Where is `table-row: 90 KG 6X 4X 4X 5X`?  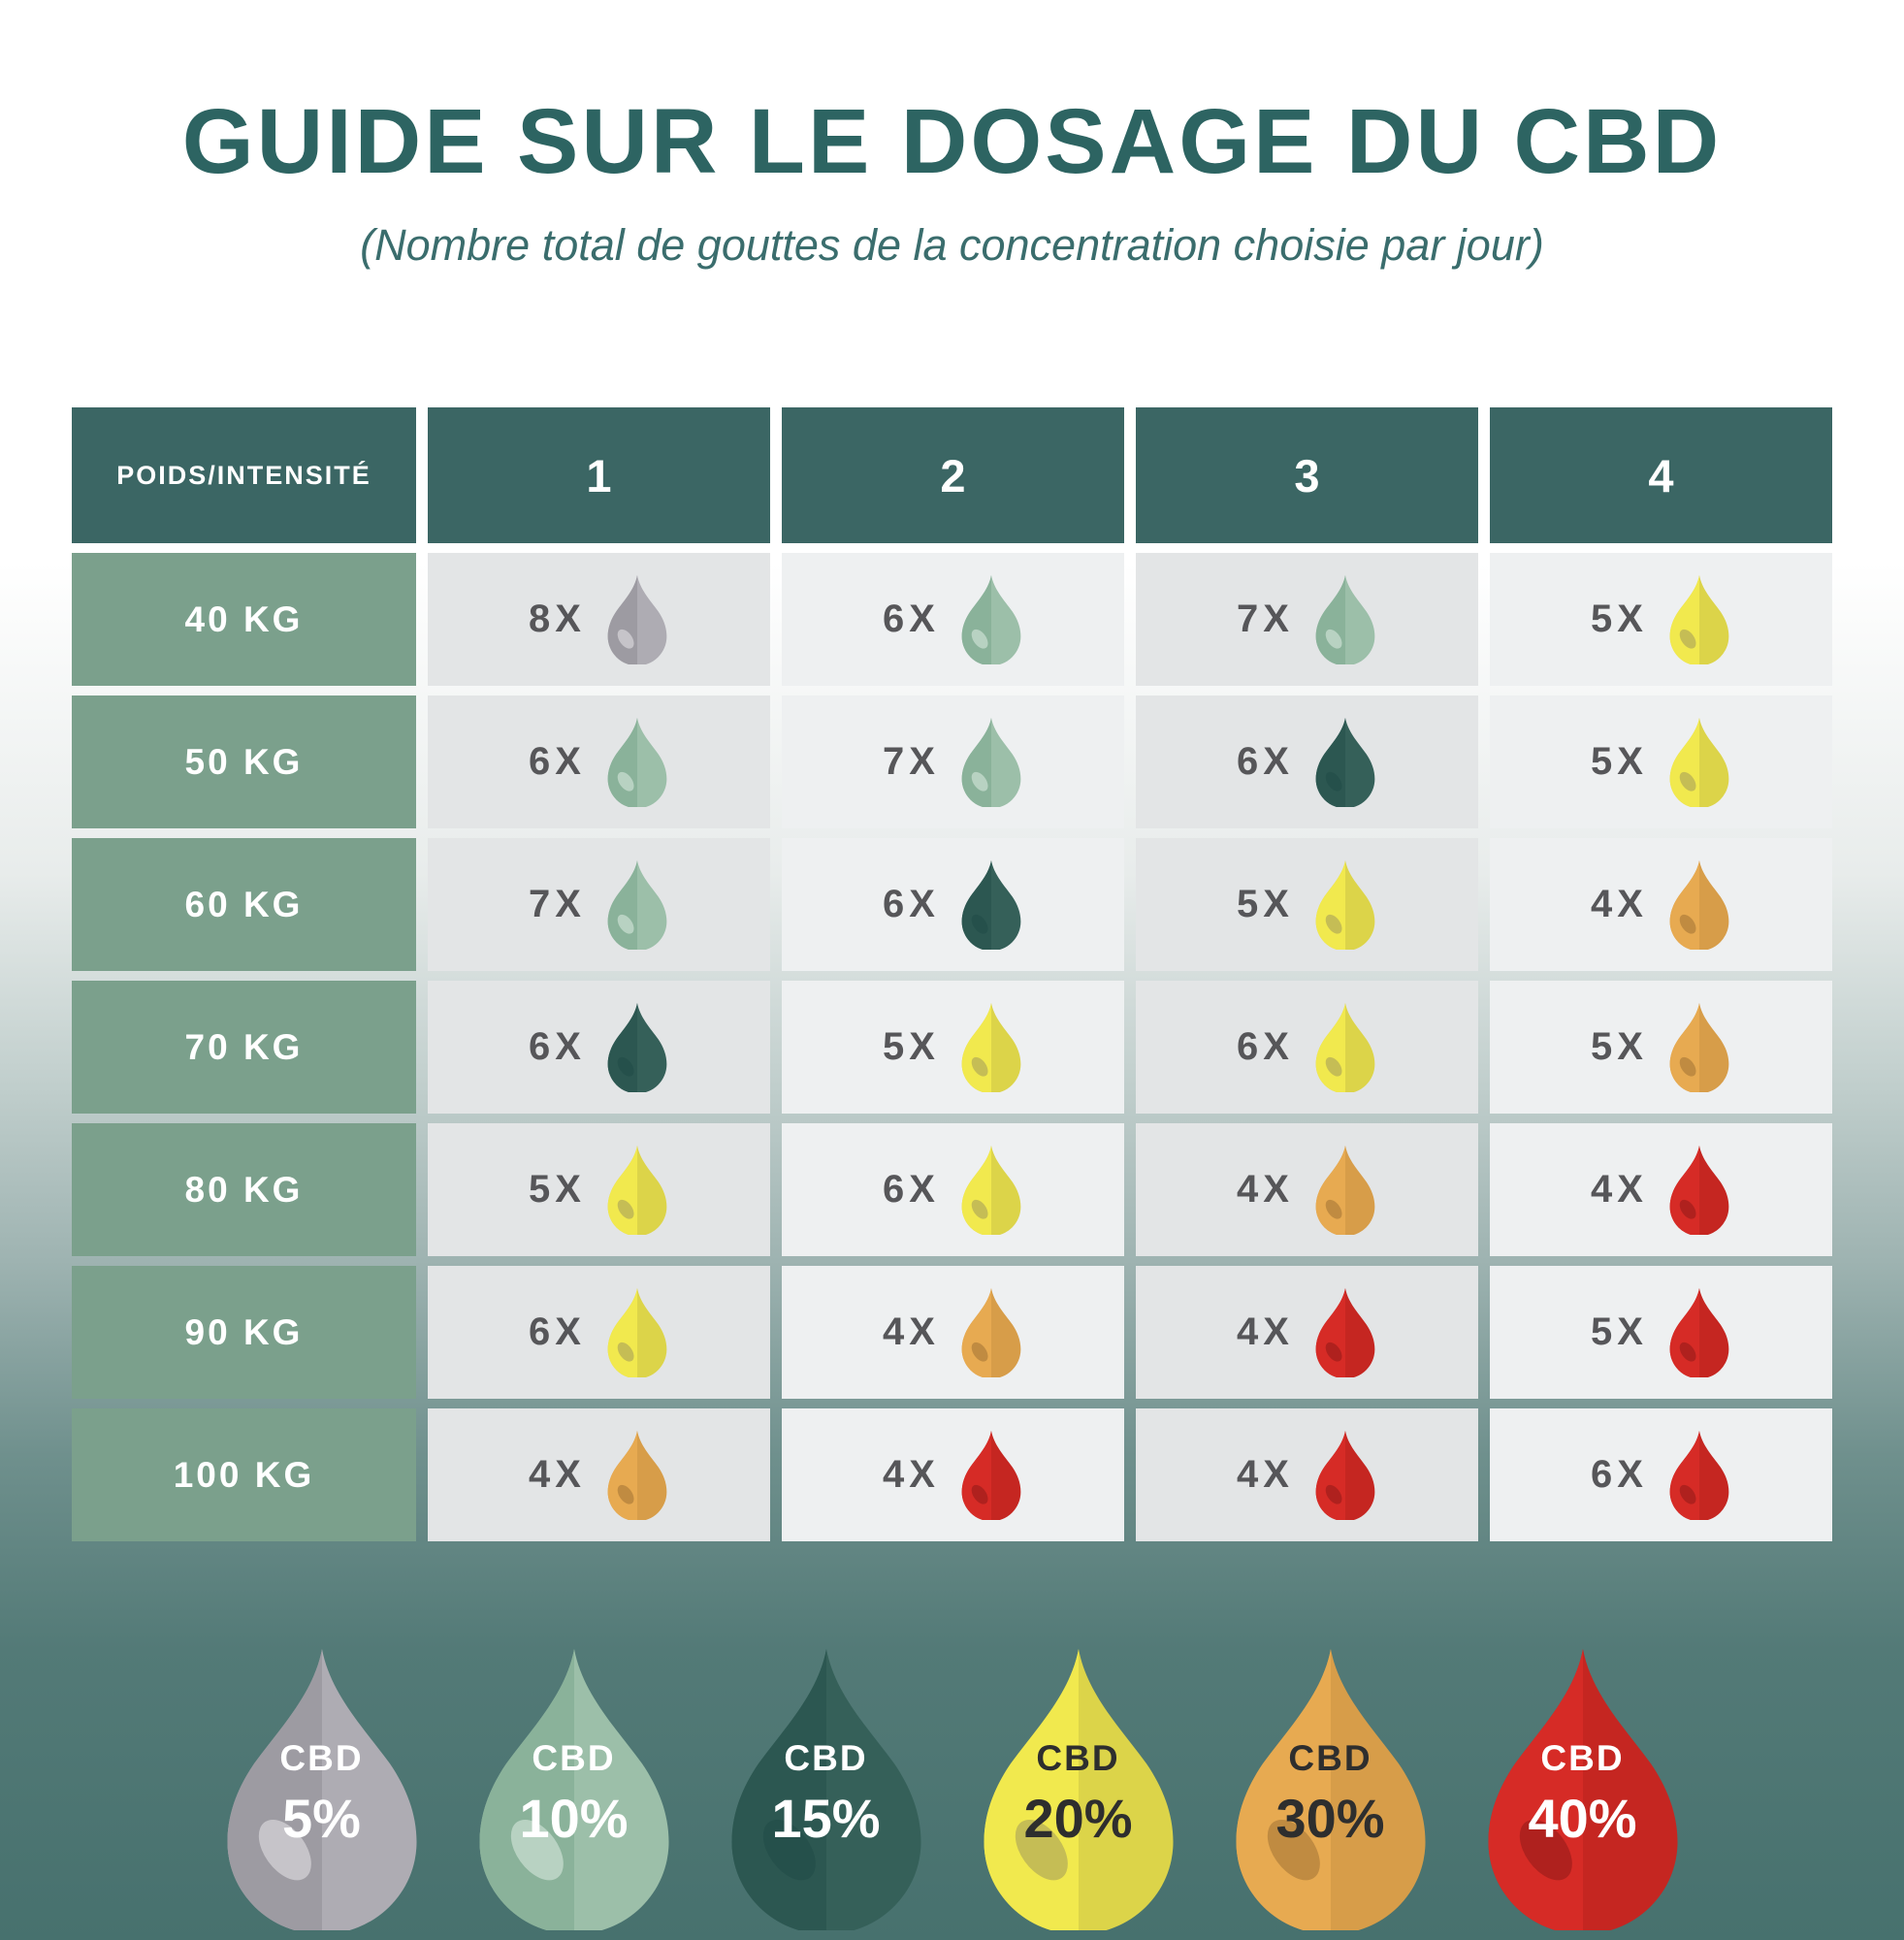 table-row: 90 KG 6X 4X 4X 5X is located at coordinates (952, 1332).